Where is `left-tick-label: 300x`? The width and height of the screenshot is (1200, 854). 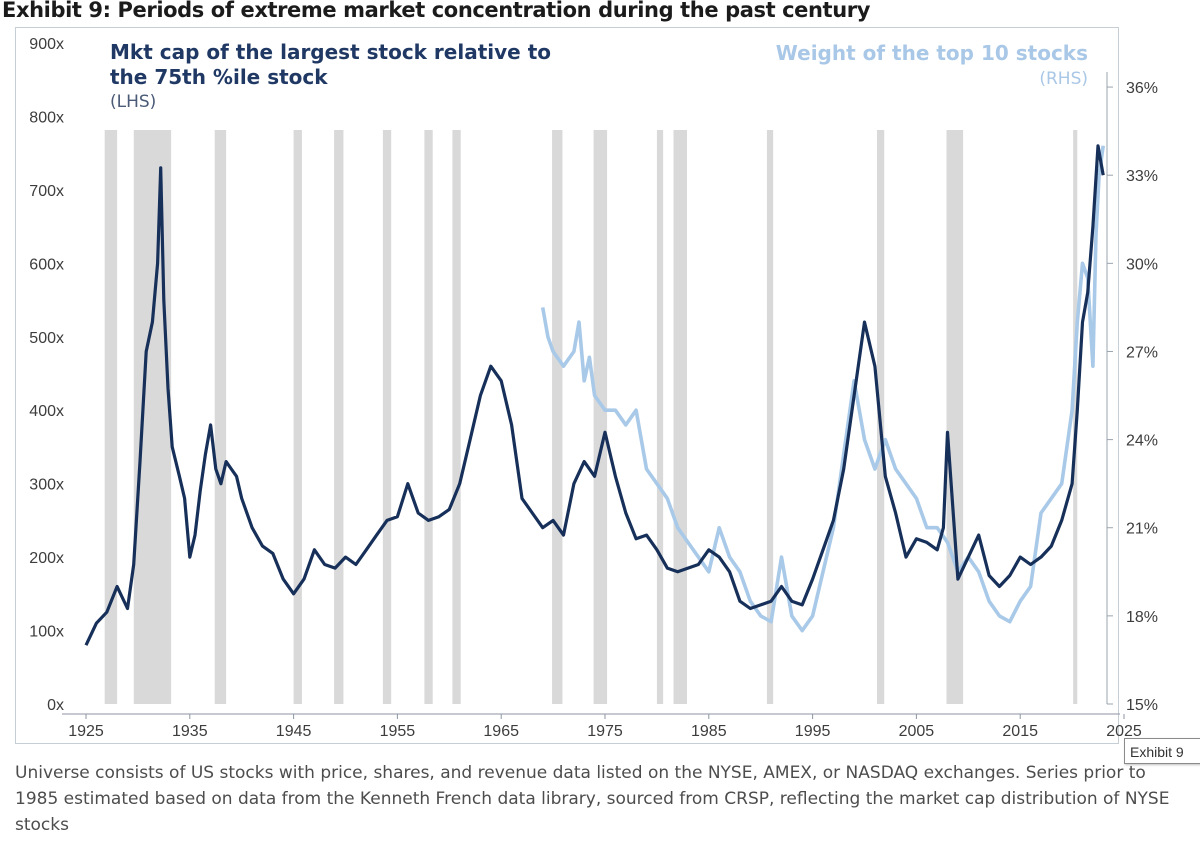 left-tick-label: 300x is located at coordinates (46, 485).